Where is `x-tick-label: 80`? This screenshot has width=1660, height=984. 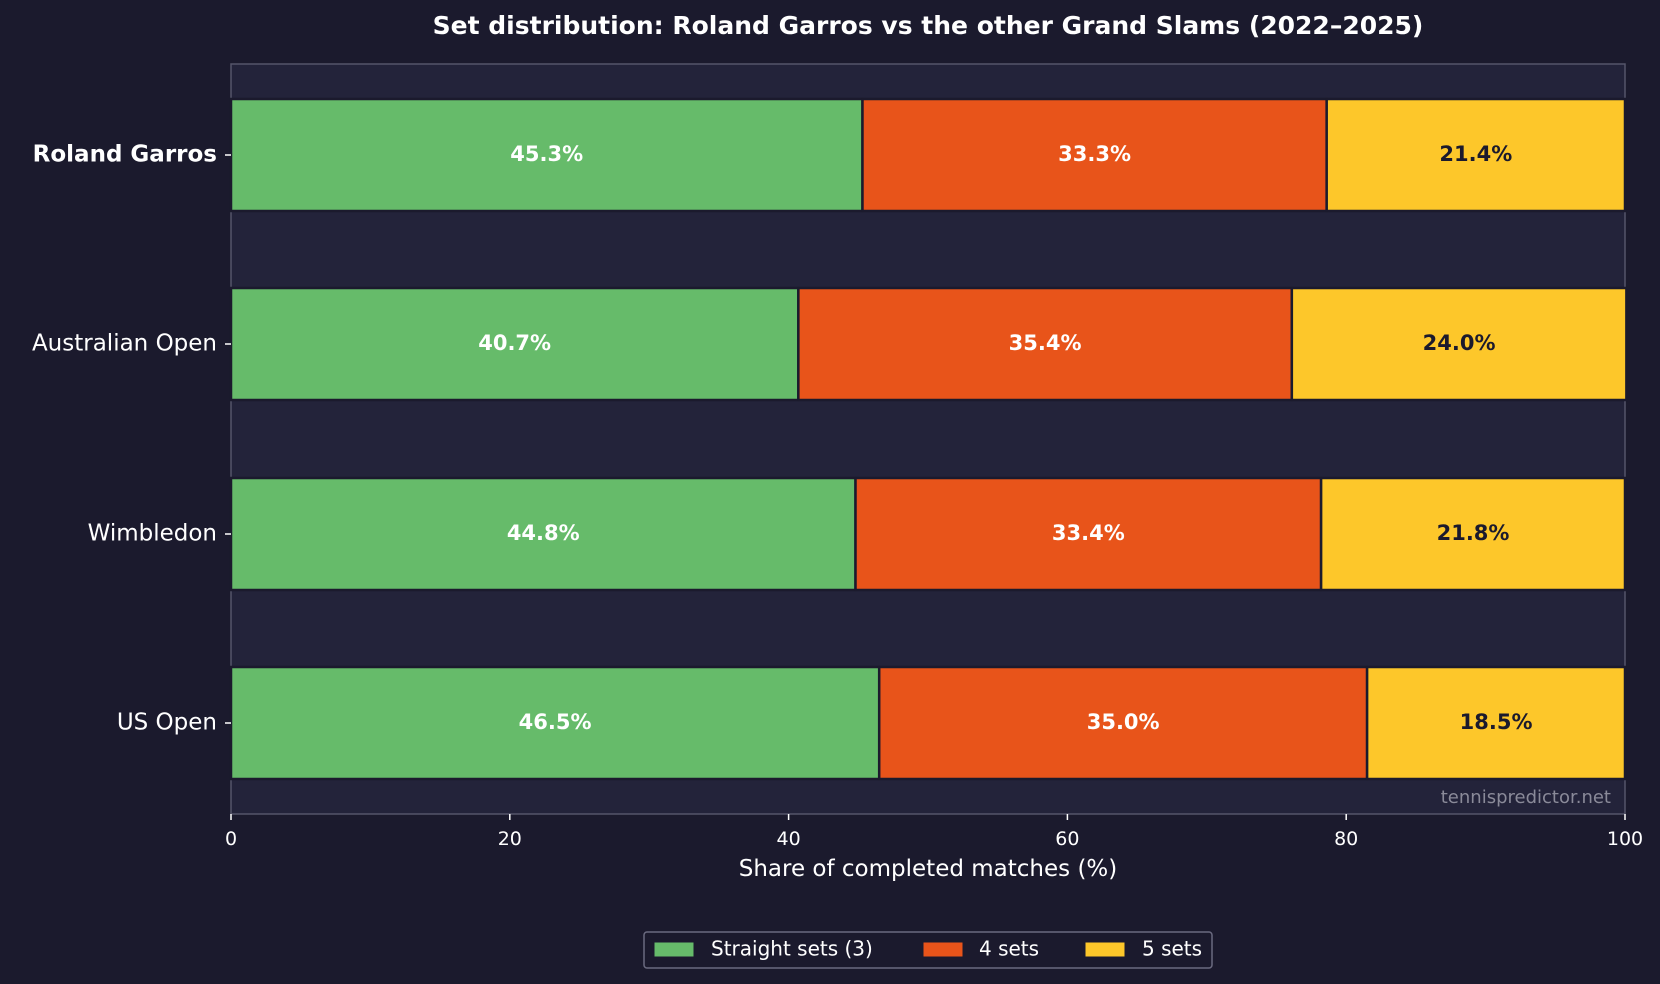
x-tick-label: 80 is located at coordinates (1346, 839).